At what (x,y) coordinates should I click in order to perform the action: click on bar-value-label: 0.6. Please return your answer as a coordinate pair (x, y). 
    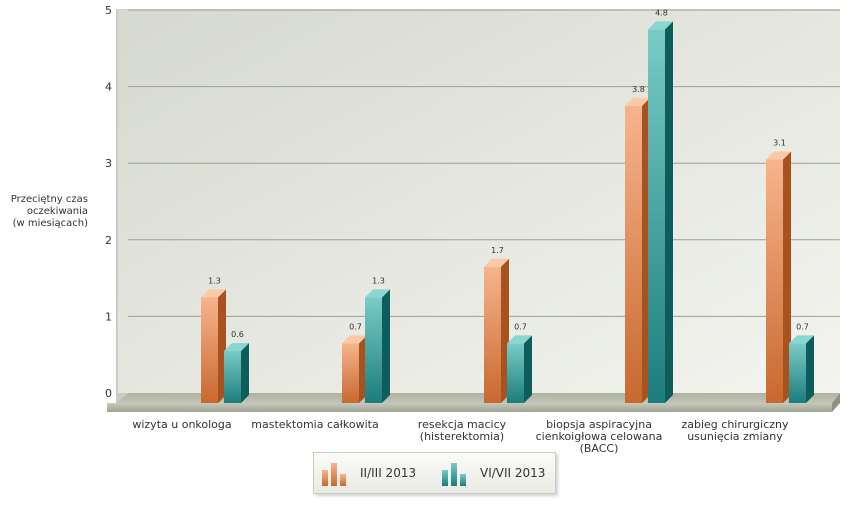
    Looking at the image, I should click on (237, 334).